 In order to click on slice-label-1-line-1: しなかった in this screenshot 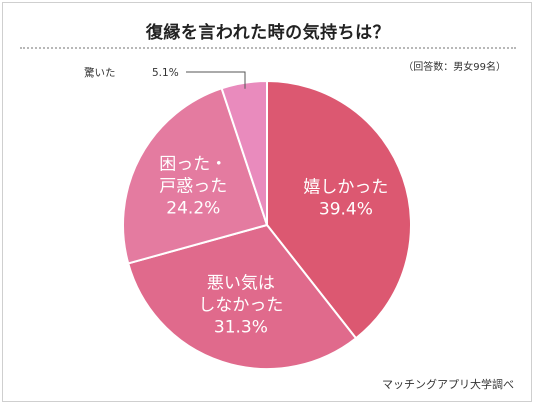, I will do `click(240, 305)`.